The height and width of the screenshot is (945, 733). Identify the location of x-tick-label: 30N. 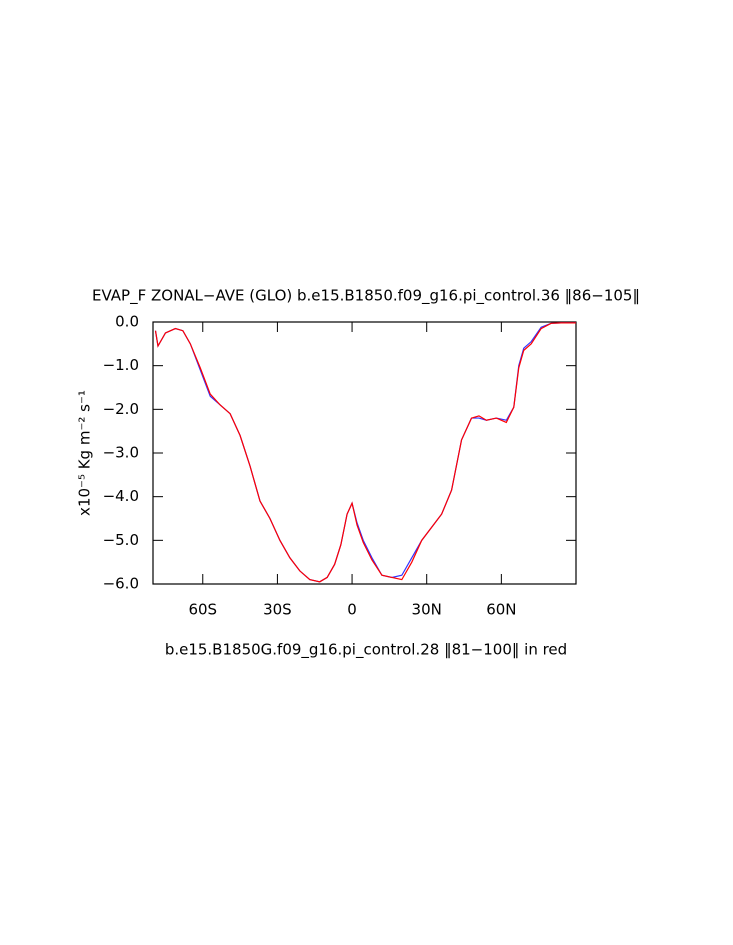
(427, 610).